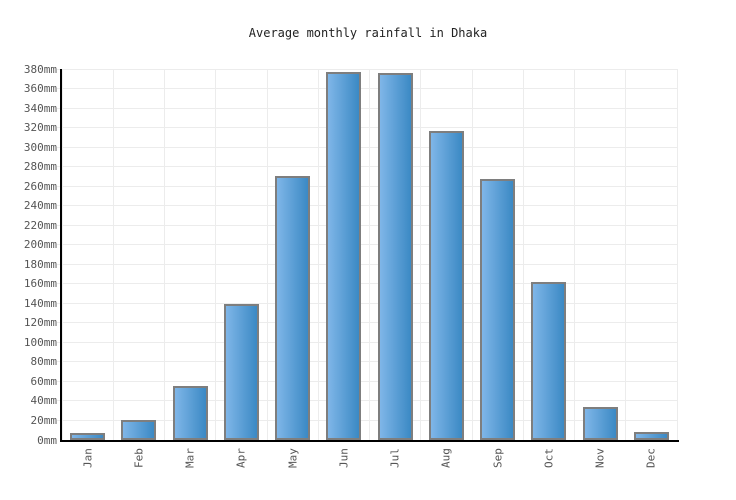  What do you see at coordinates (44, 381) in the screenshot?
I see `y-tick-label: 60mm` at bounding box center [44, 381].